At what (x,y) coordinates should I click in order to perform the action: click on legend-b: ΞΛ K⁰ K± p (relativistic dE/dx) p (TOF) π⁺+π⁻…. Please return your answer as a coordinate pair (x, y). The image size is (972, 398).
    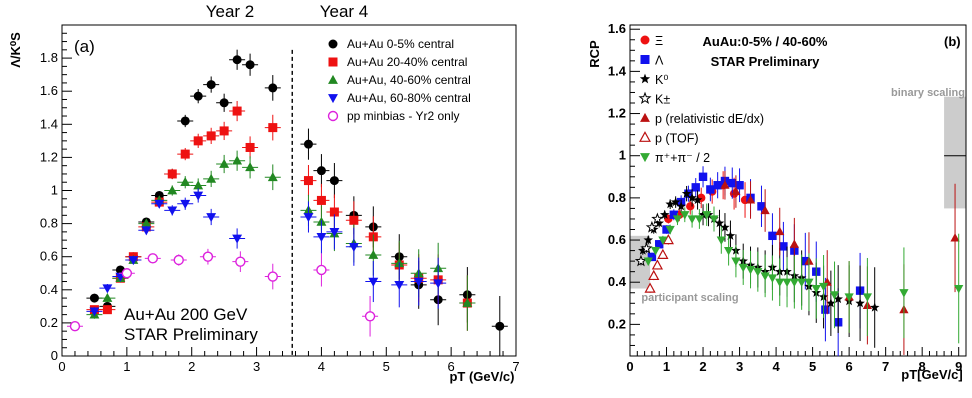
    Looking at the image, I should click on (701, 99).